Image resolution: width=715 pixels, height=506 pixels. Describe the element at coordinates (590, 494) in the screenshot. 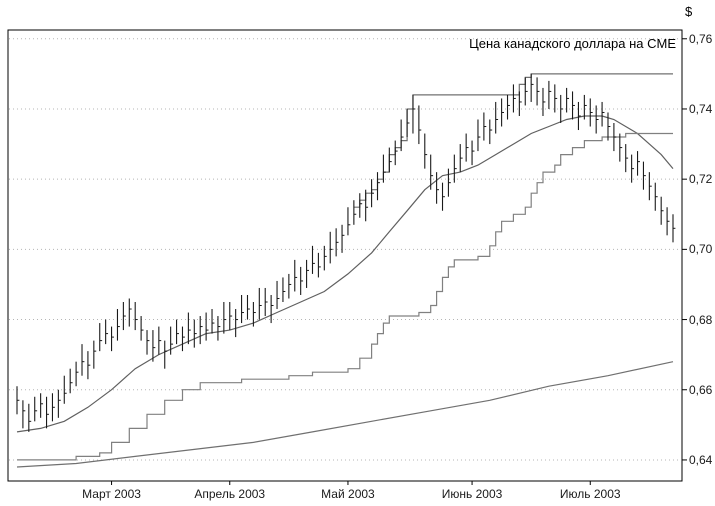

I see `x-axis-label: Июль 2003` at that location.